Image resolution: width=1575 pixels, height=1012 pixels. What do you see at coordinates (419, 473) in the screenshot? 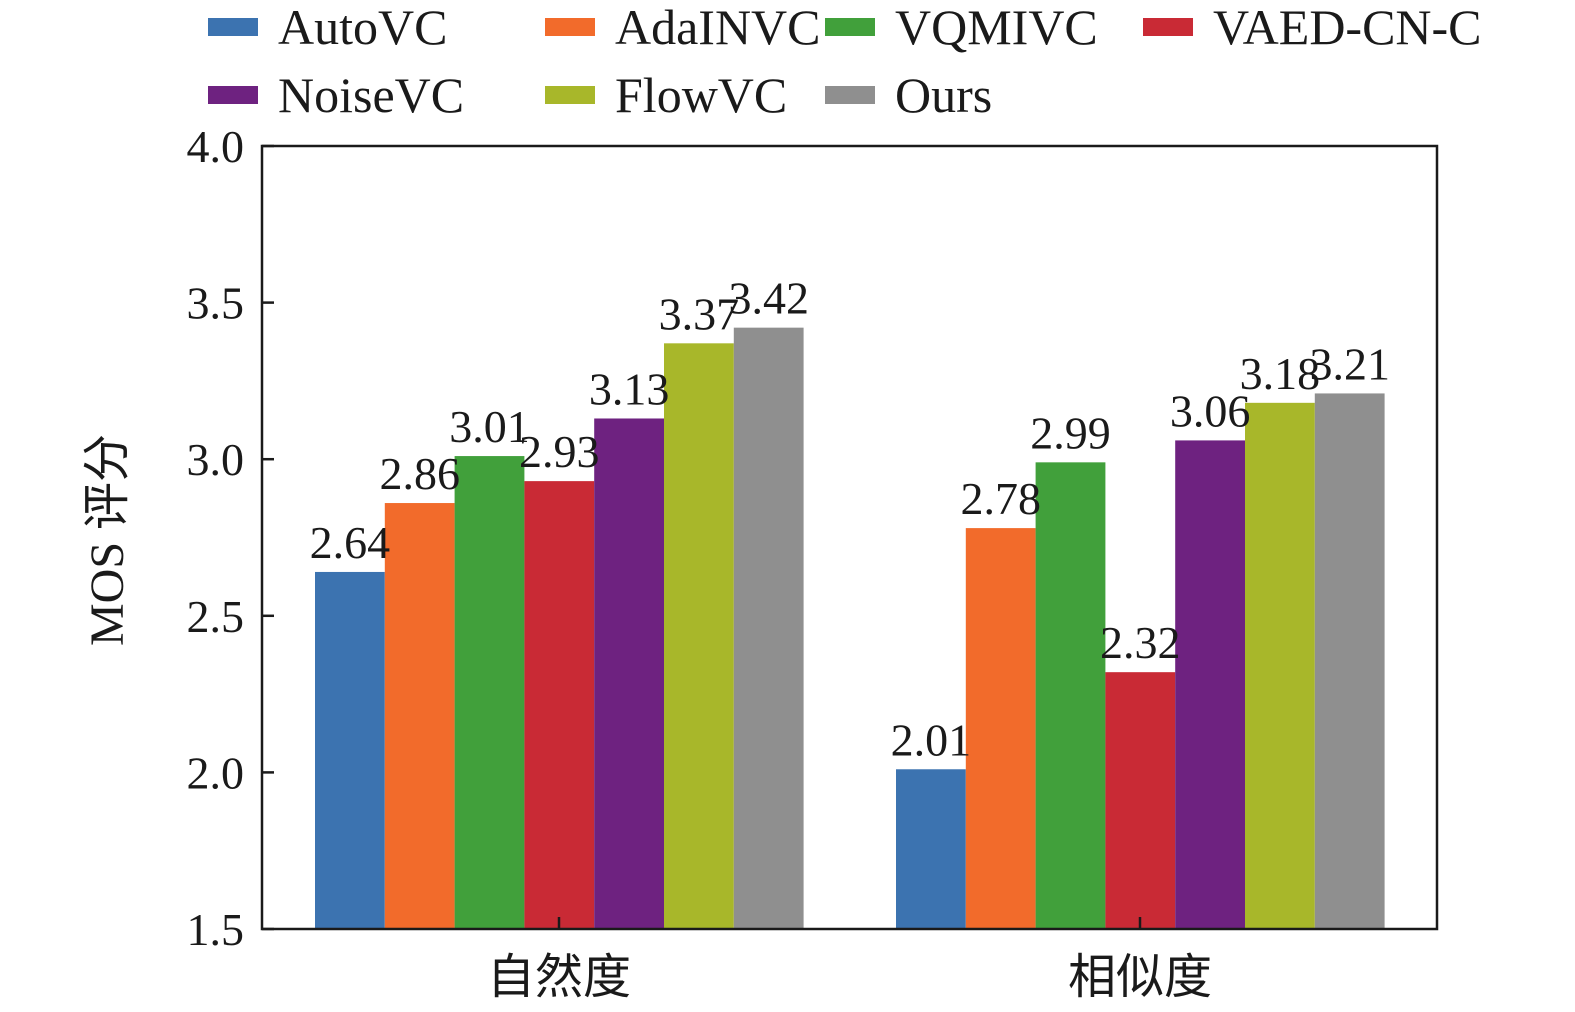
I see `data-label: 2.86` at bounding box center [419, 473].